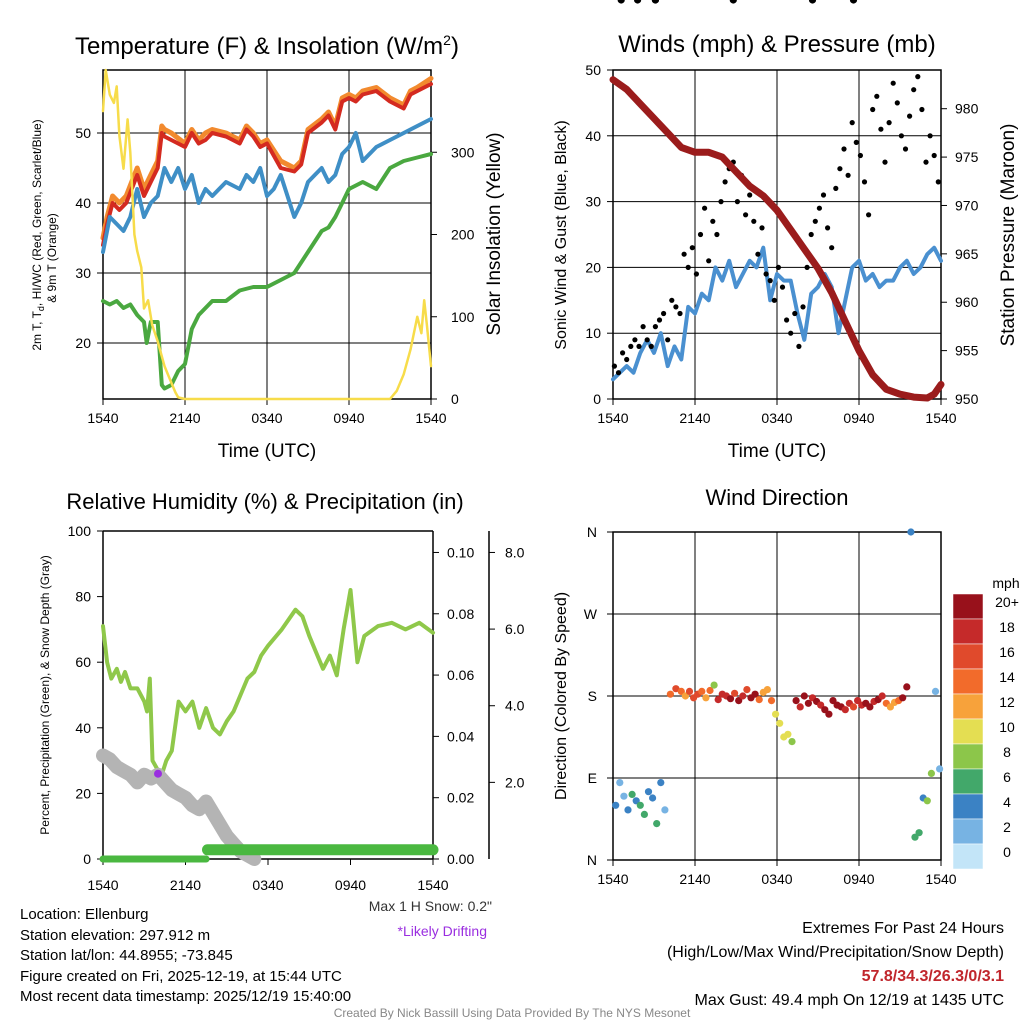 The image size is (1024, 1024). Describe the element at coordinates (179, 807) in the screenshot. I see `rh-series-snow-depth` at that location.